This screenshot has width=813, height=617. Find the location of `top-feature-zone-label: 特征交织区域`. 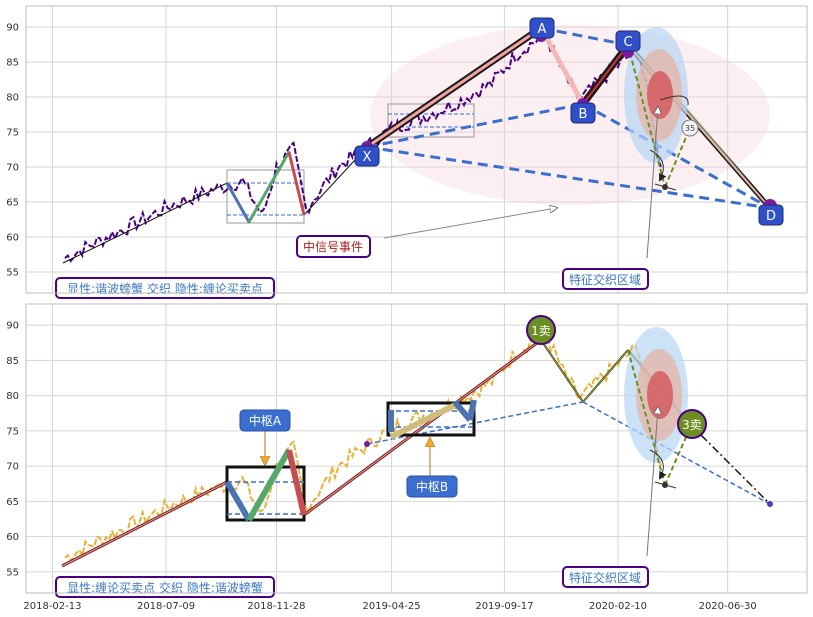

top-feature-zone-label: 特征交织区域 is located at coordinates (605, 279).